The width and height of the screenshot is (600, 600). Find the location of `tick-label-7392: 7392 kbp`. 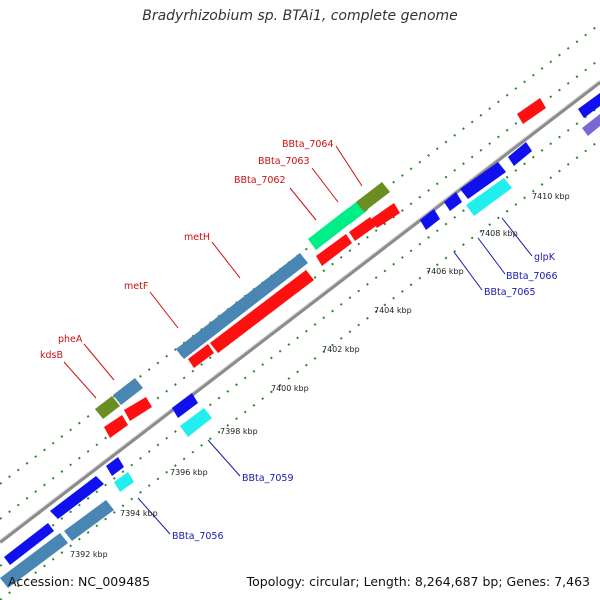

tick-label-7392: 7392 kbp is located at coordinates (89, 554).